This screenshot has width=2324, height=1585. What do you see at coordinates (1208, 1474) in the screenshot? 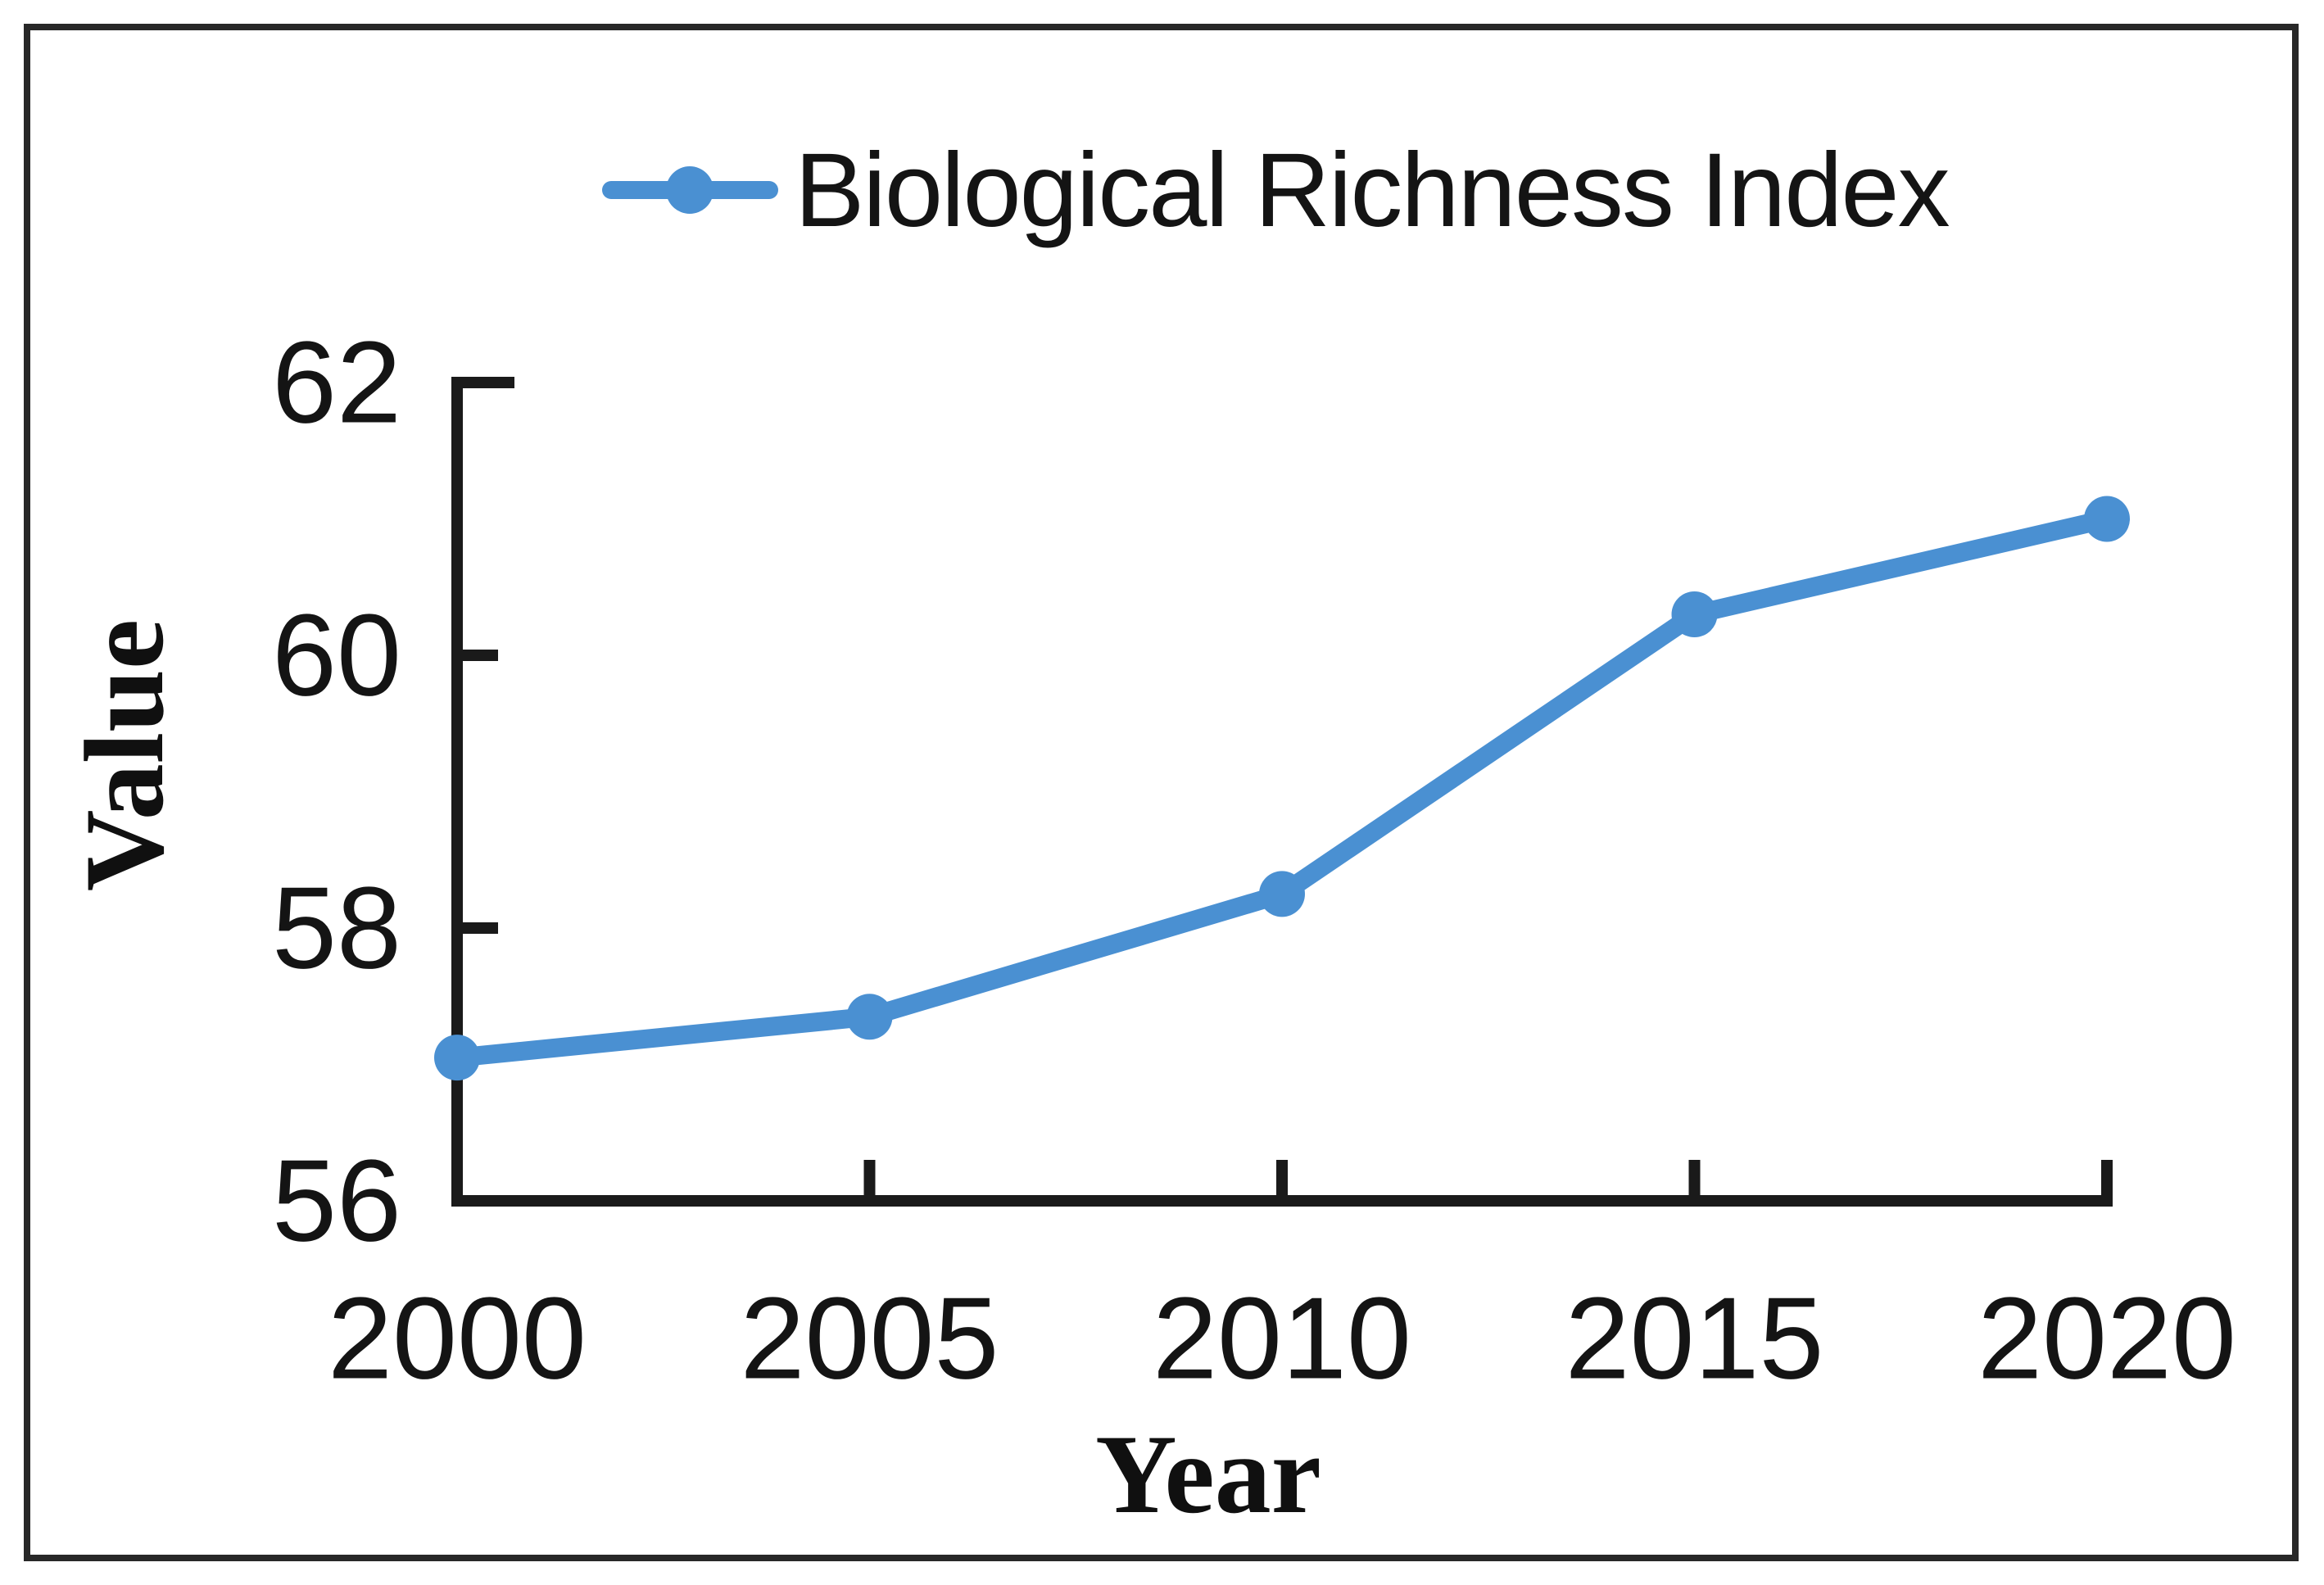
I see `x-axis-title: Year` at bounding box center [1208, 1474].